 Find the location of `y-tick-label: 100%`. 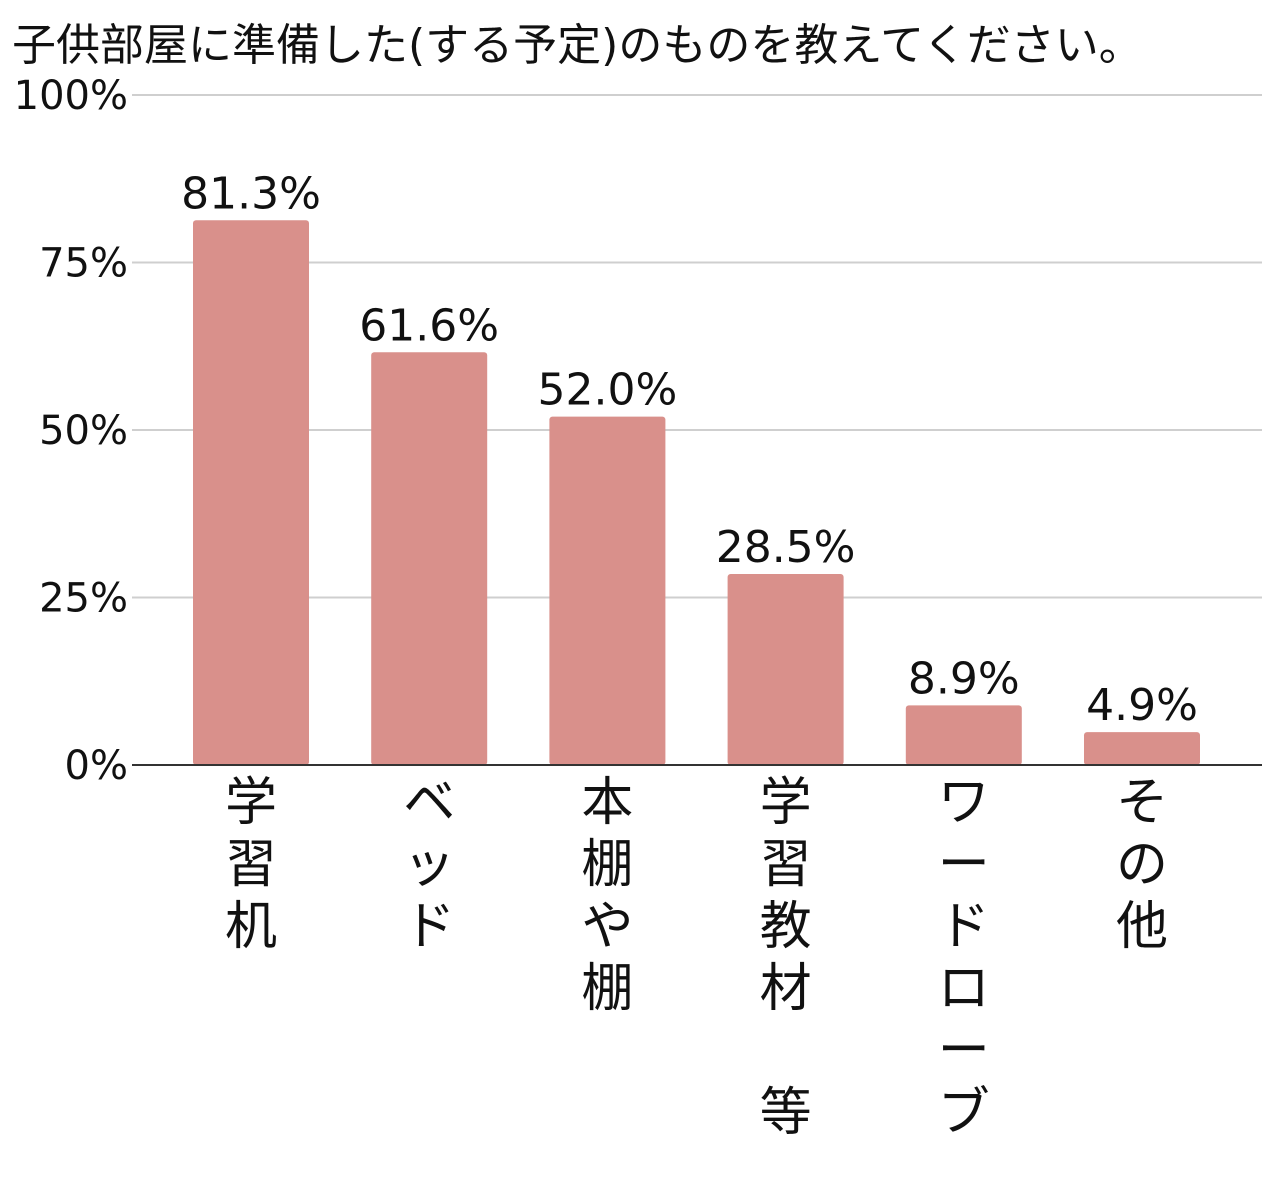

y-tick-label: 100% is located at coordinates (71, 96).